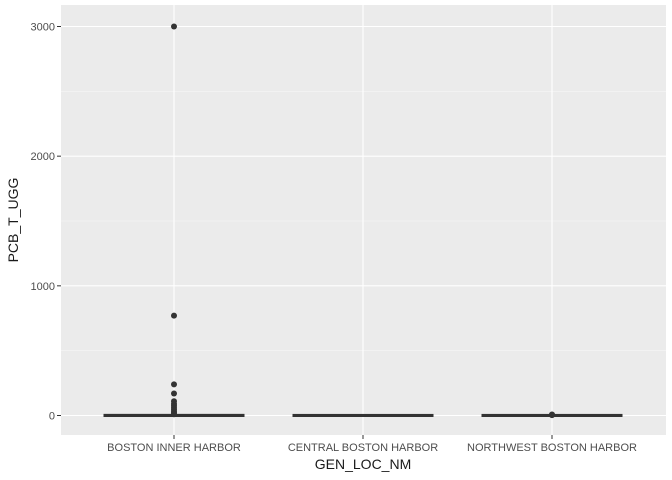 This screenshot has height=480, width=672. I want to click on x-tick-label: NORTHWEST BOSTON HARBOR, so click(552, 448).